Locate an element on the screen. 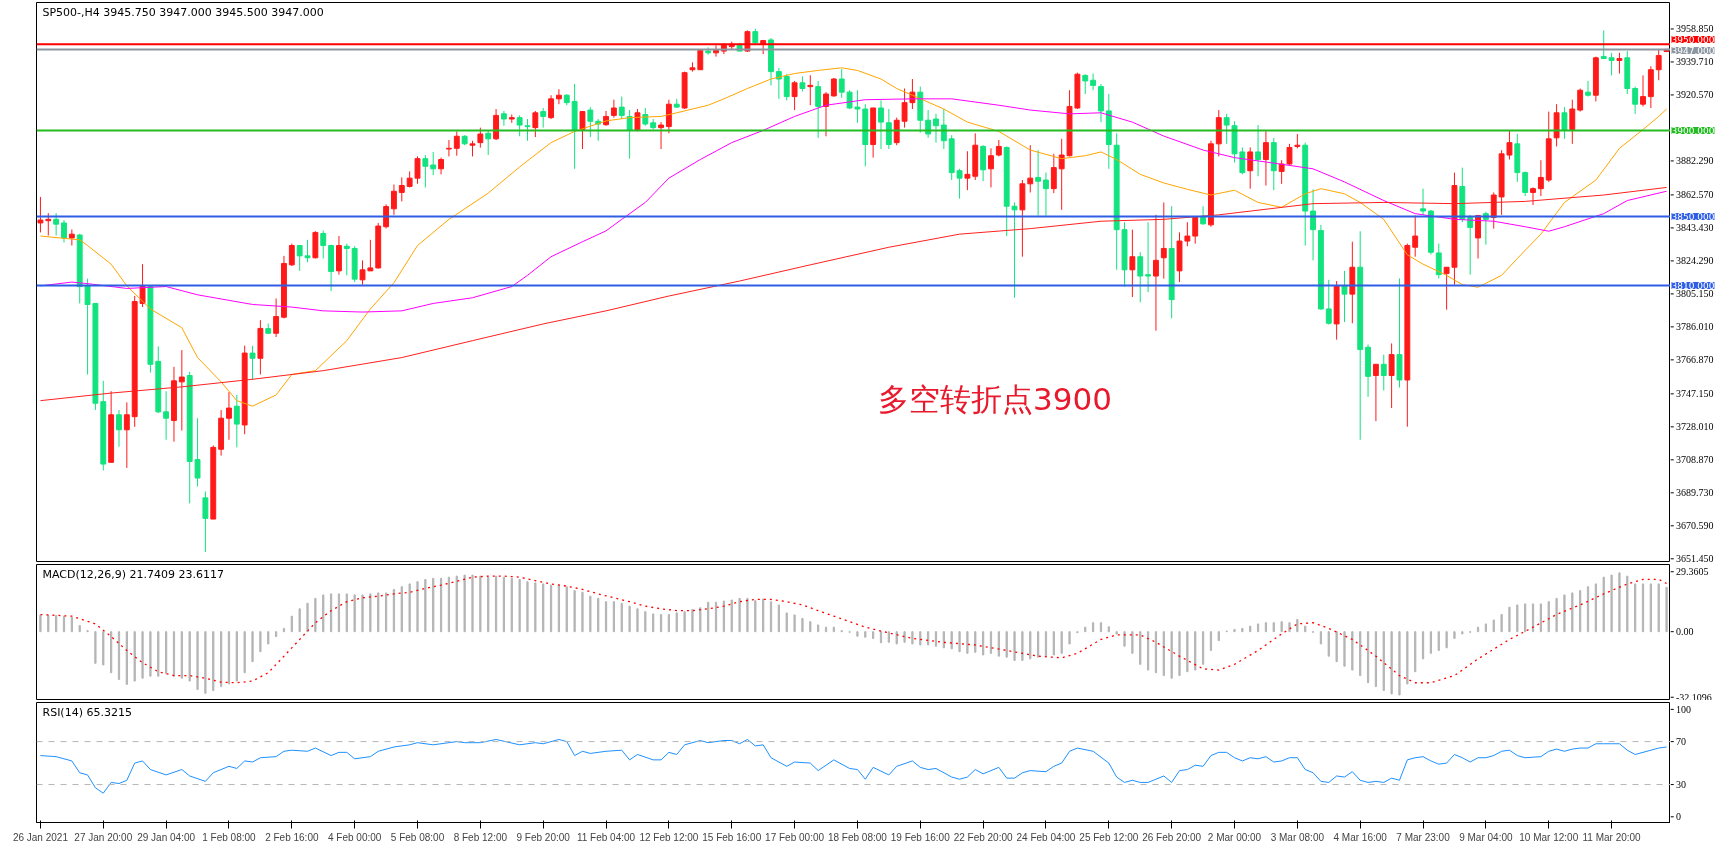 The width and height of the screenshot is (1724, 844). y-tick-label: 3843.430 is located at coordinates (1694, 228).